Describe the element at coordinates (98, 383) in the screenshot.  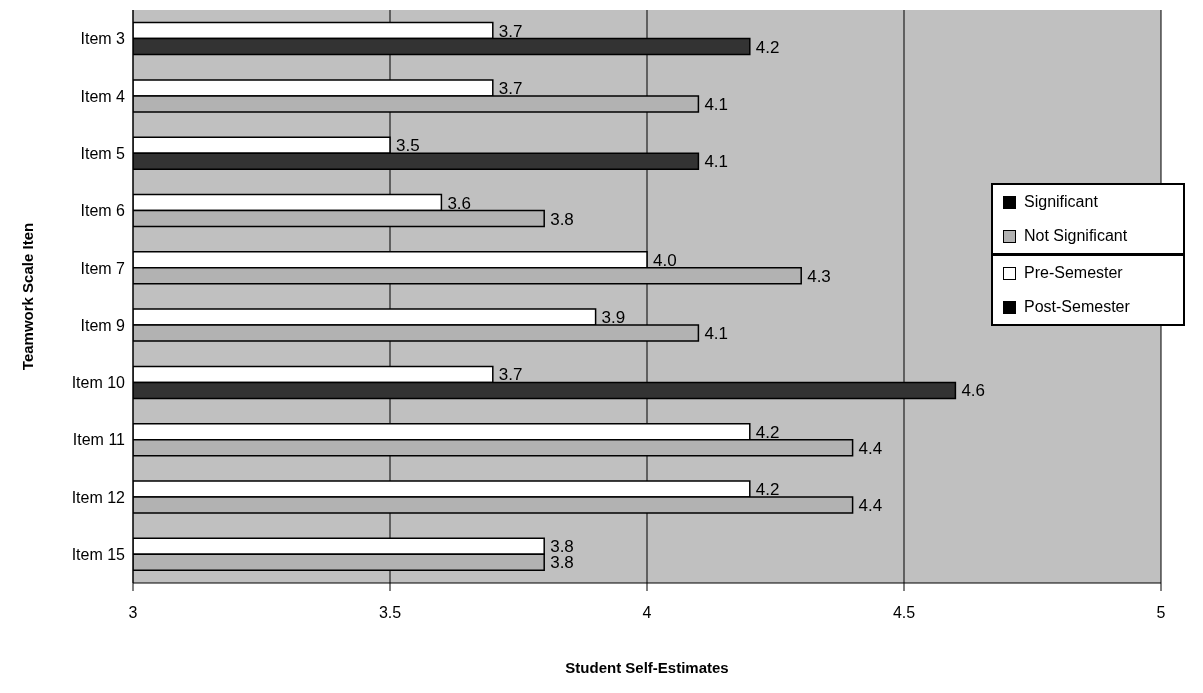
I see `y-tick-label: Item 10` at that location.